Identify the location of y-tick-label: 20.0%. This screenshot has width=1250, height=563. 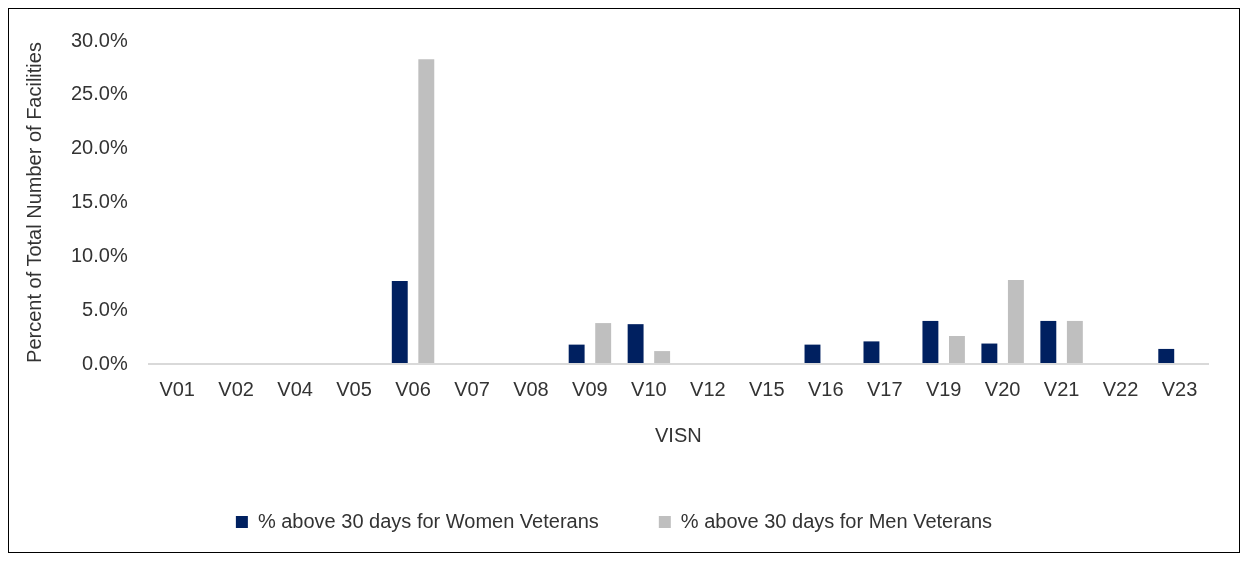
(99, 147).